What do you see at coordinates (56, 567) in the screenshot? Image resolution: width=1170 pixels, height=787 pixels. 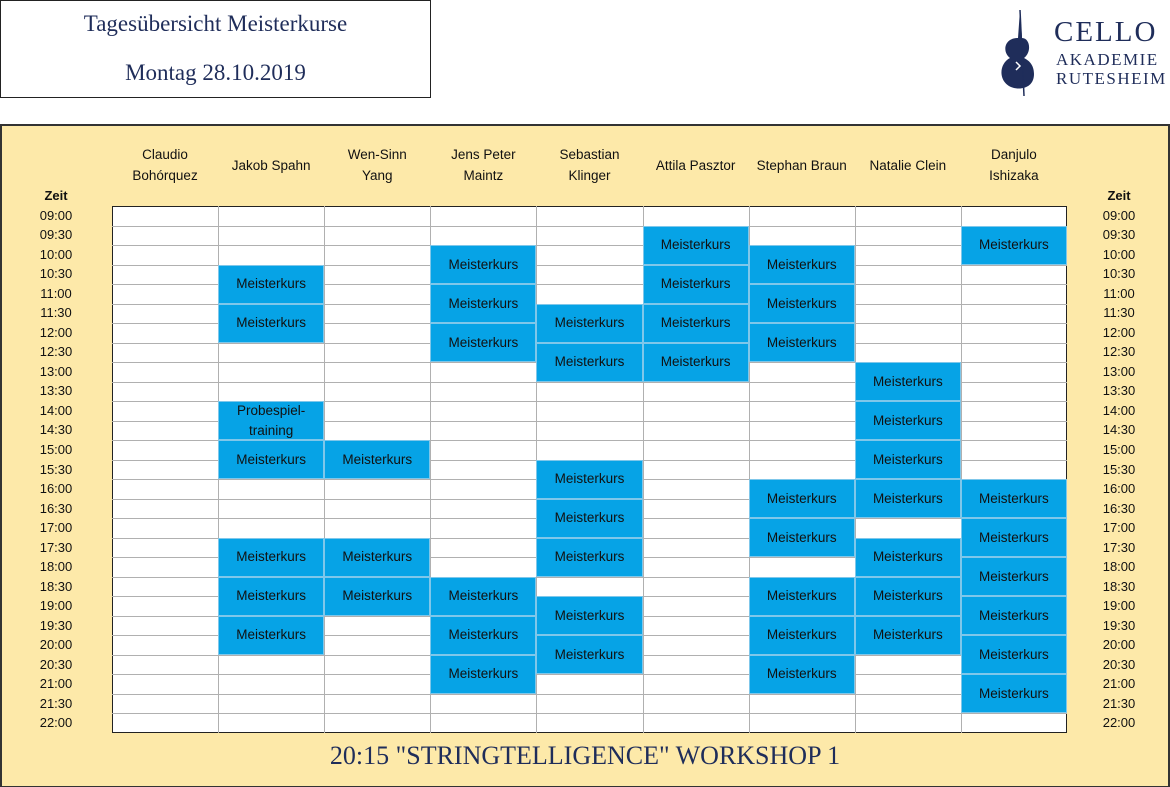 I see `time-label: 18:00` at bounding box center [56, 567].